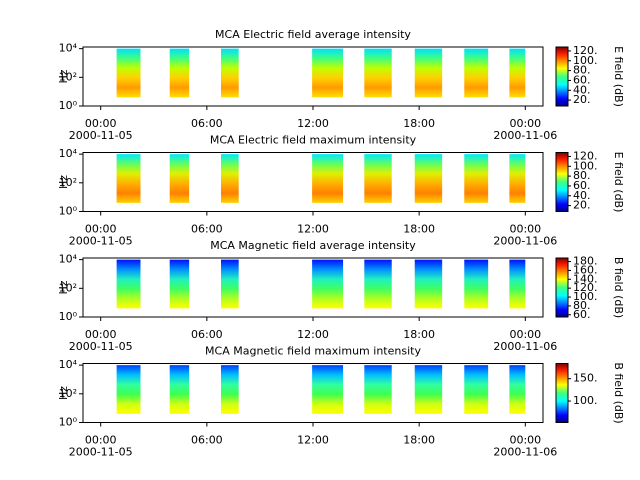 The image size is (640, 480). What do you see at coordinates (585, 278) in the screenshot?
I see `colorbar-tick-label: 140.` at bounding box center [585, 278].